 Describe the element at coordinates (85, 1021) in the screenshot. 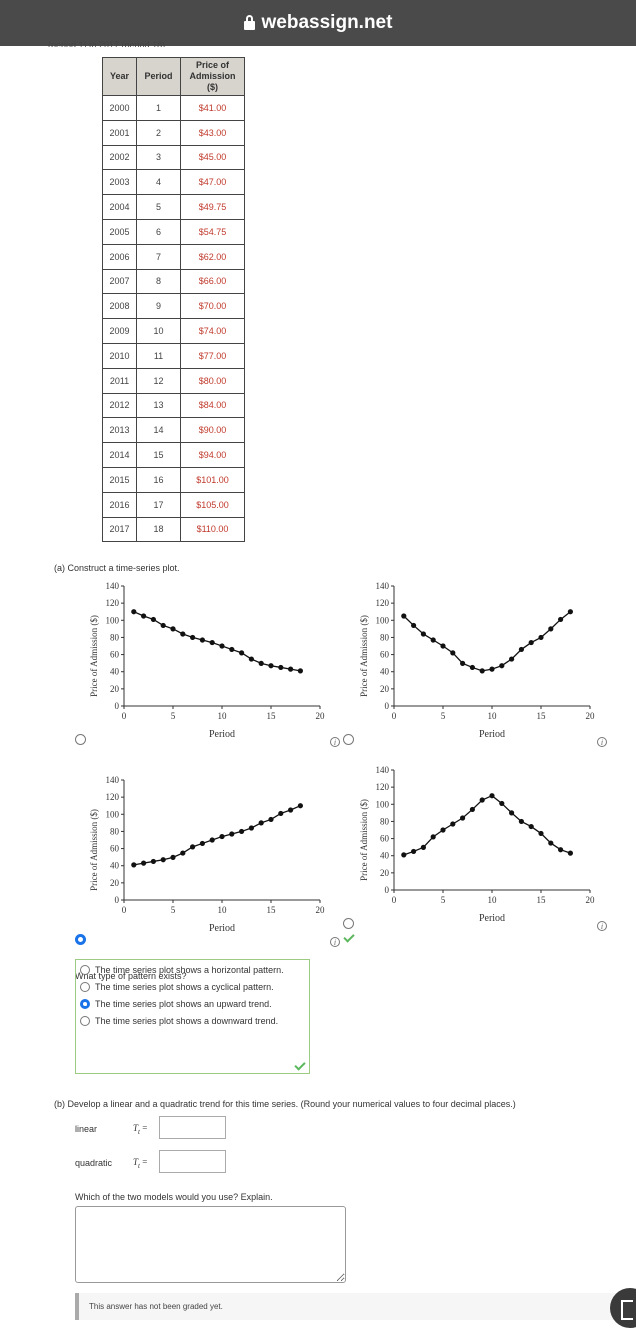

I see `radio-downward` at that location.